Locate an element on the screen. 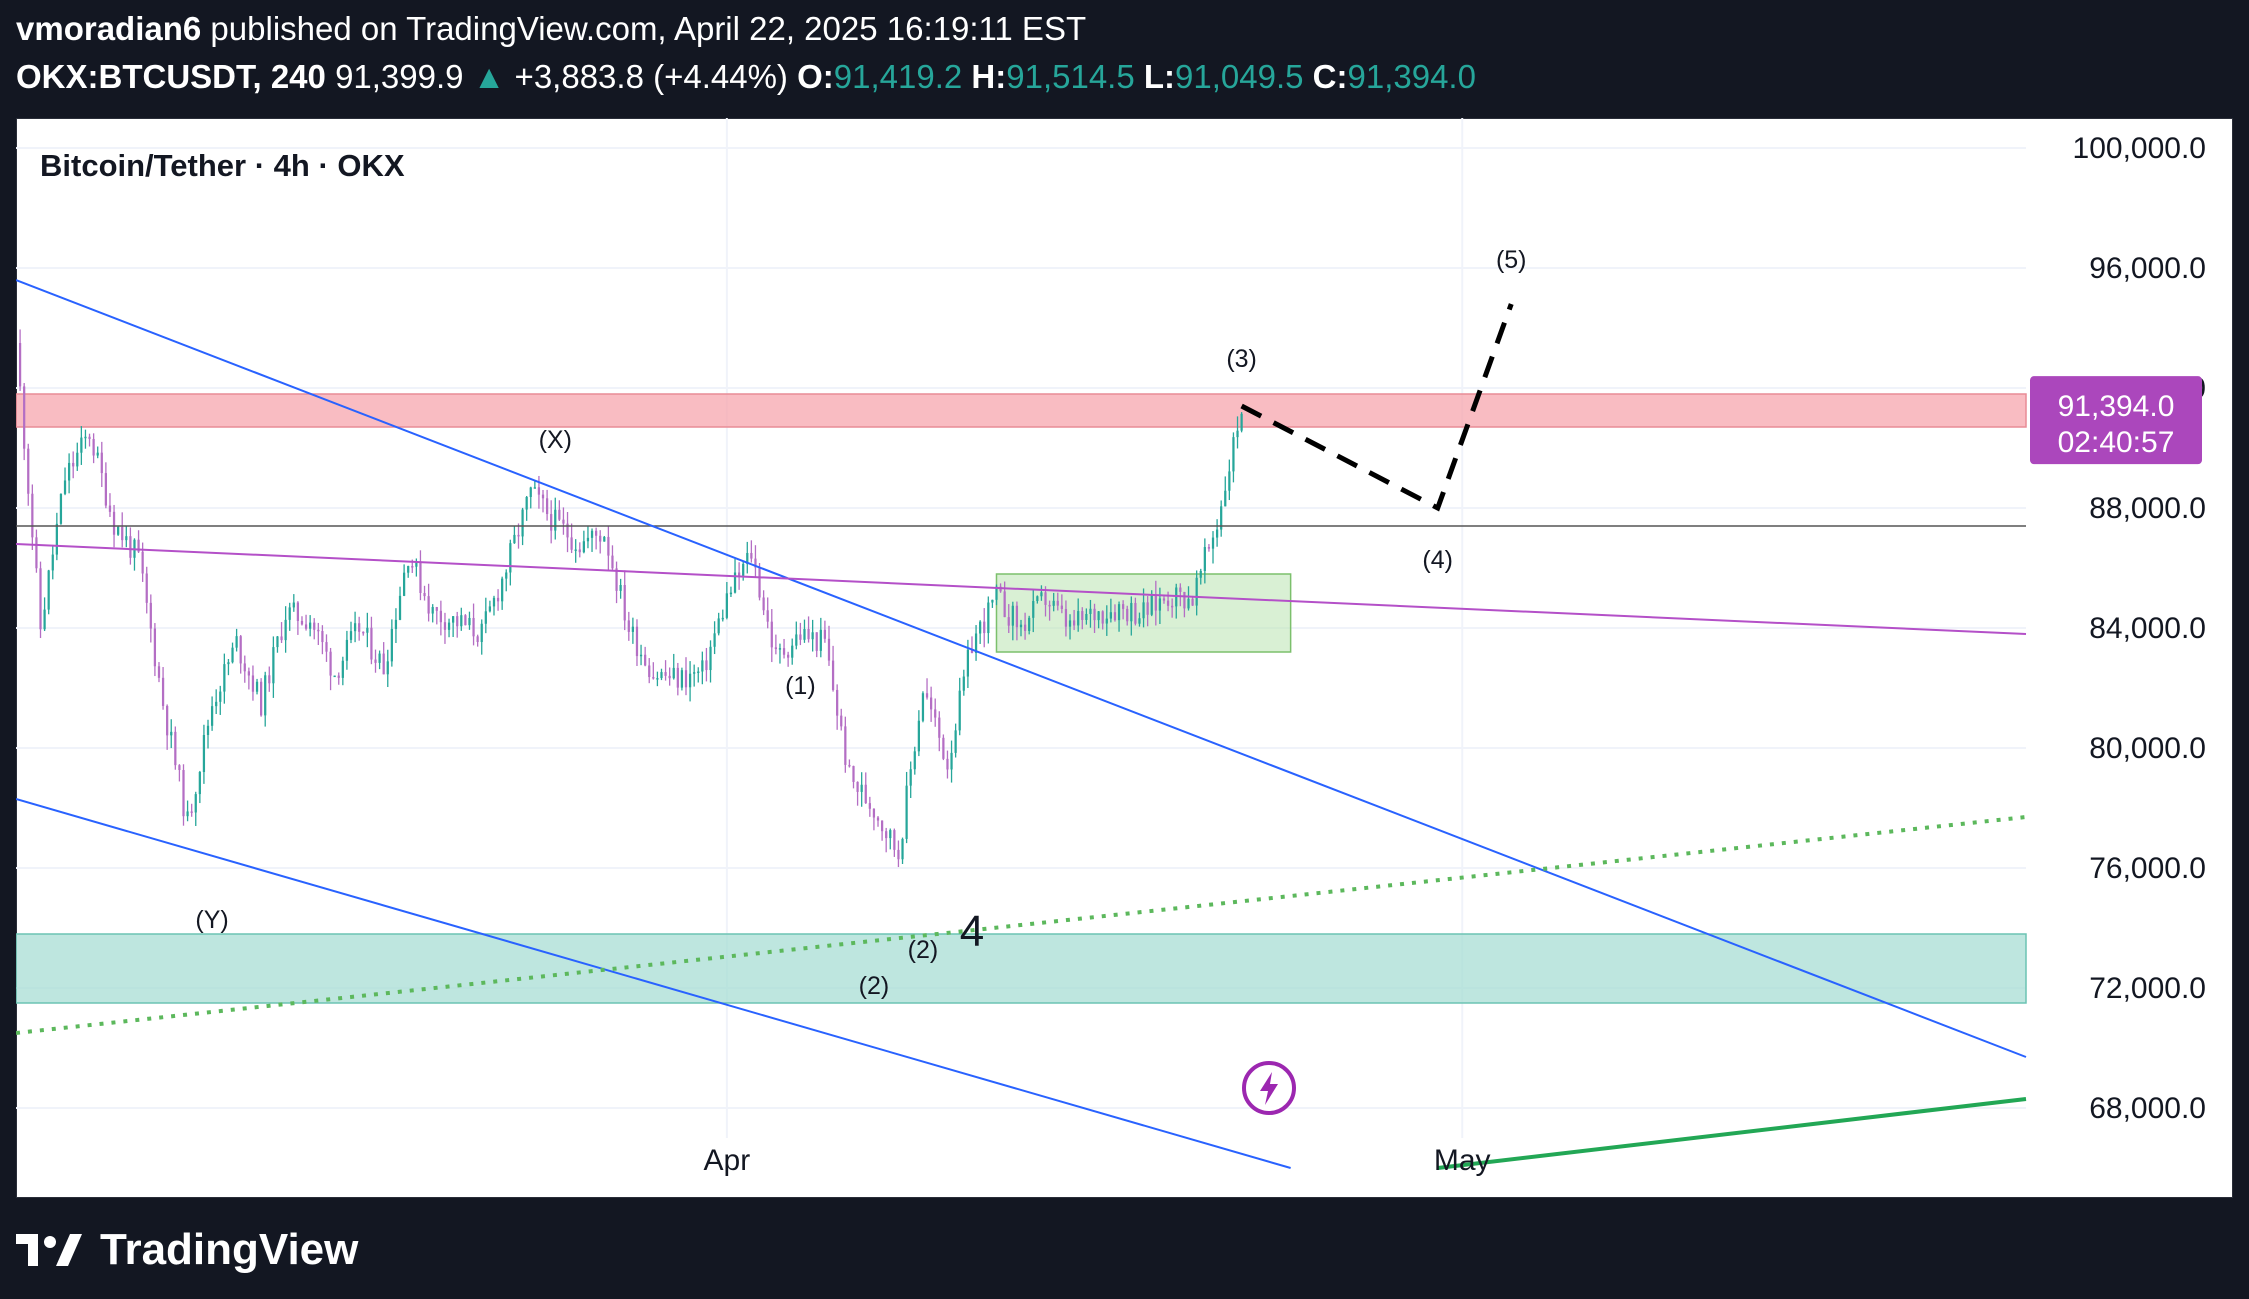  wave-projection-path is located at coordinates (1377, 407).